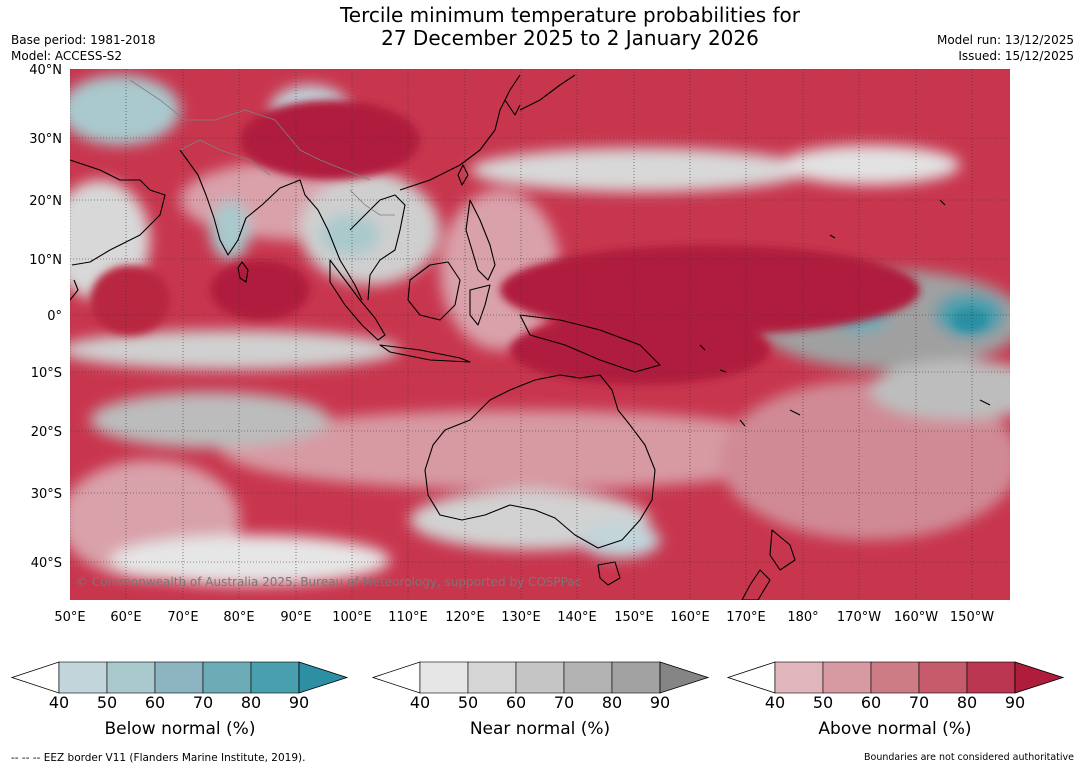  I want to click on lon-label: 50°E, so click(69, 617).